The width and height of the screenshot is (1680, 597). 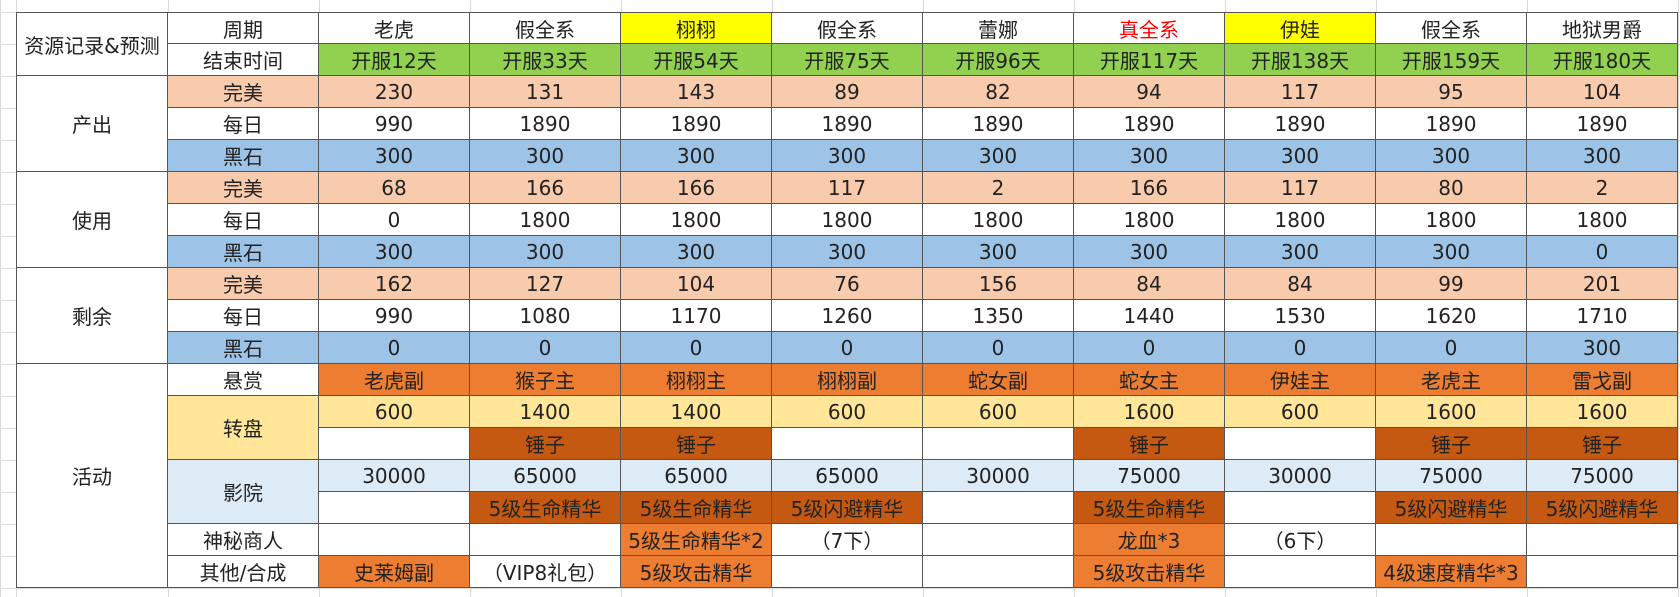 What do you see at coordinates (696, 28) in the screenshot?
I see `column-header-2: 栩栩` at bounding box center [696, 28].